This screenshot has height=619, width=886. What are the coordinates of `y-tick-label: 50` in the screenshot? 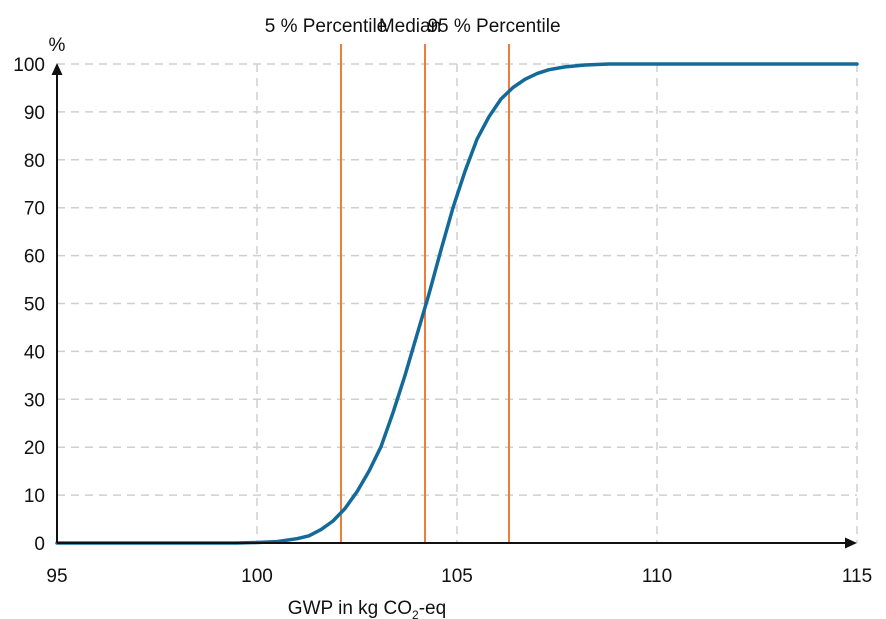 It's located at (34, 305).